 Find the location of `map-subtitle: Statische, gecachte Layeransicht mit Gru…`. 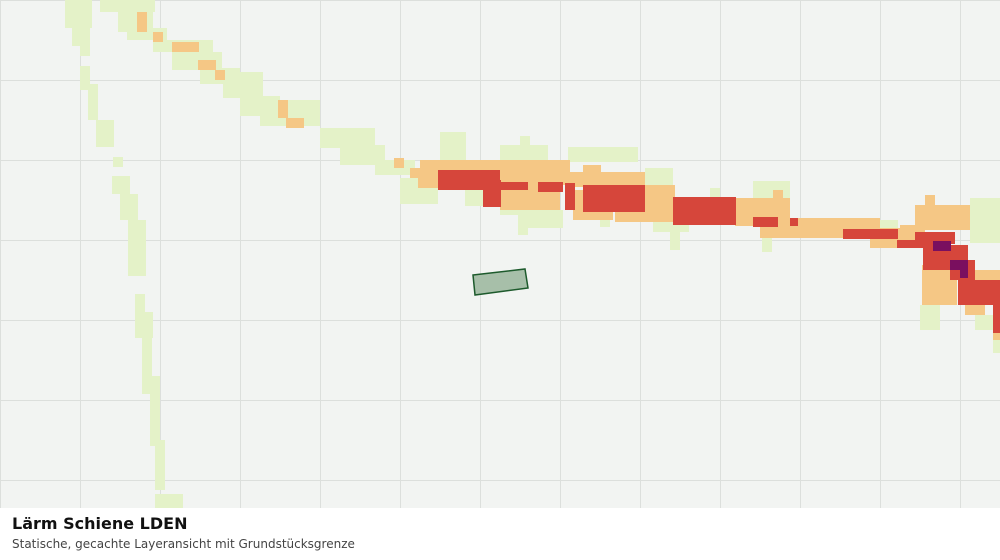

map-subtitle: Statische, gecachte Layeransicht mit Gru… is located at coordinates (183, 544).